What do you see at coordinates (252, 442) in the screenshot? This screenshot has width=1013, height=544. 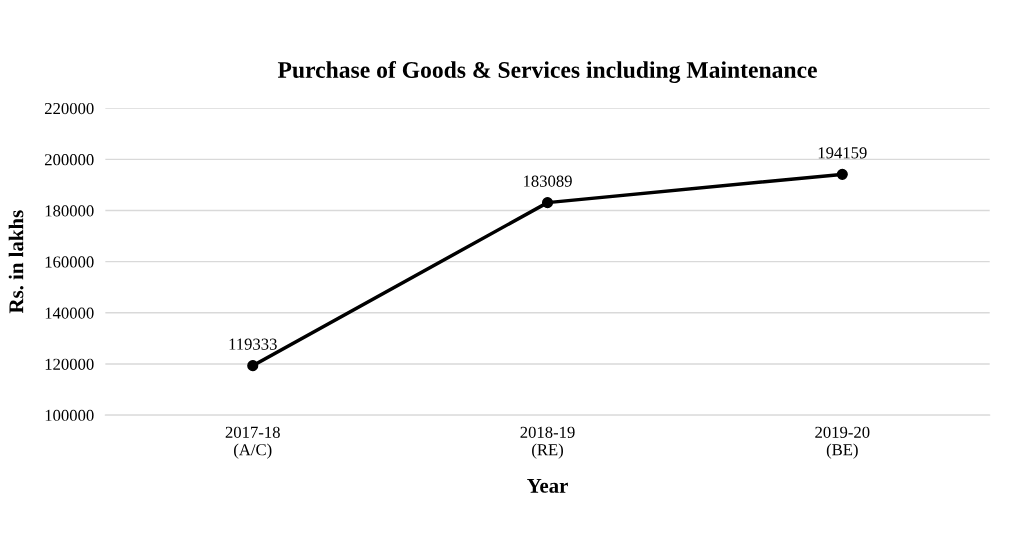 I see `x-tick-label: 2017-18 (A/C)` at bounding box center [252, 442].